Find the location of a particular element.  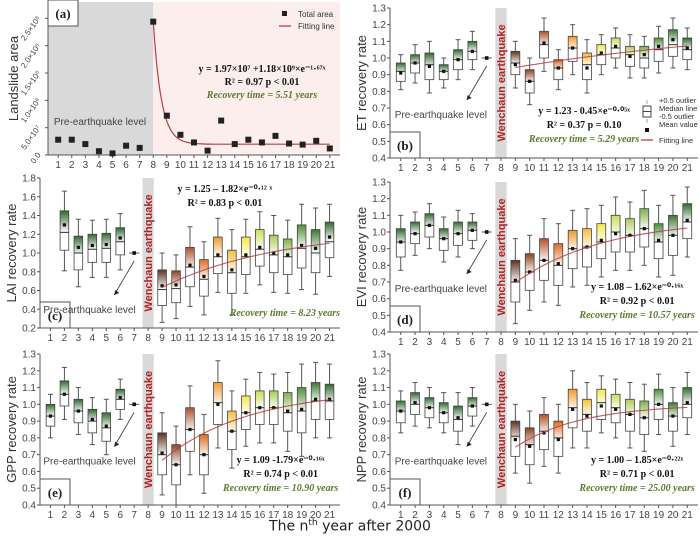

x-title-prefix: The n is located at coordinates (289, 526).